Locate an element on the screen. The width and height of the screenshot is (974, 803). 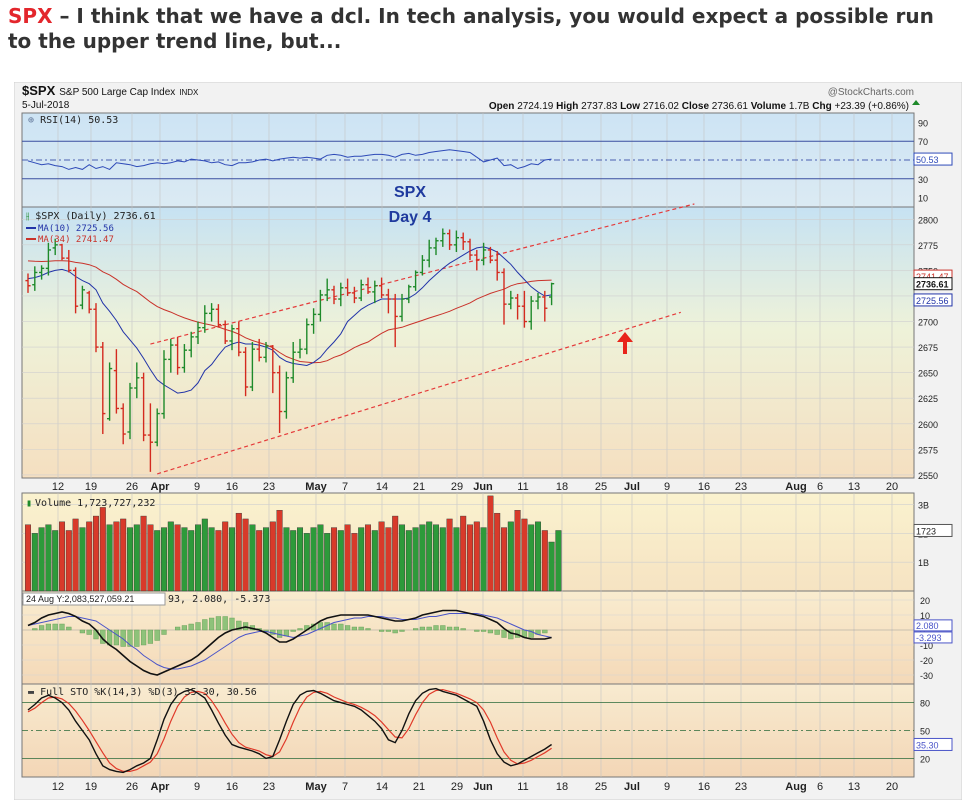
x-tick-label-1-23: 20 is located at coordinates (892, 787).